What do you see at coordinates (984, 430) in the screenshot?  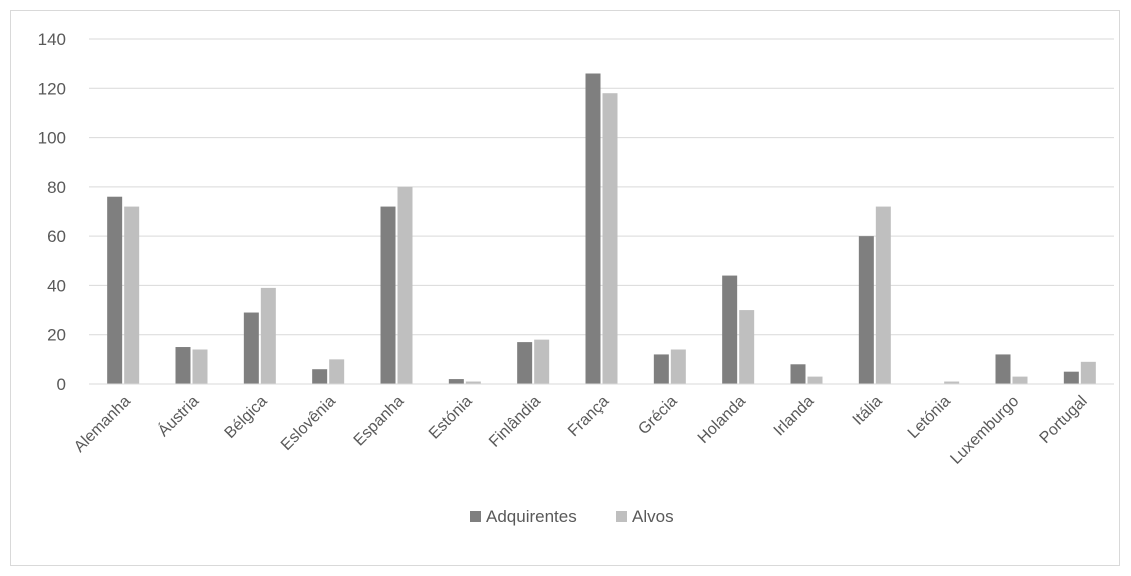 I see `x-category-label: Luxemburgo` at bounding box center [984, 430].